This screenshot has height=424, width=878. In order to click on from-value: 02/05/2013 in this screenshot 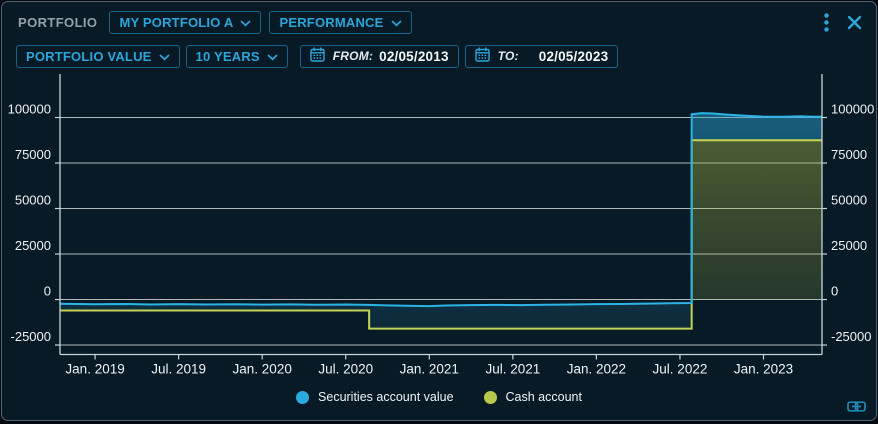, I will do `click(414, 56)`.